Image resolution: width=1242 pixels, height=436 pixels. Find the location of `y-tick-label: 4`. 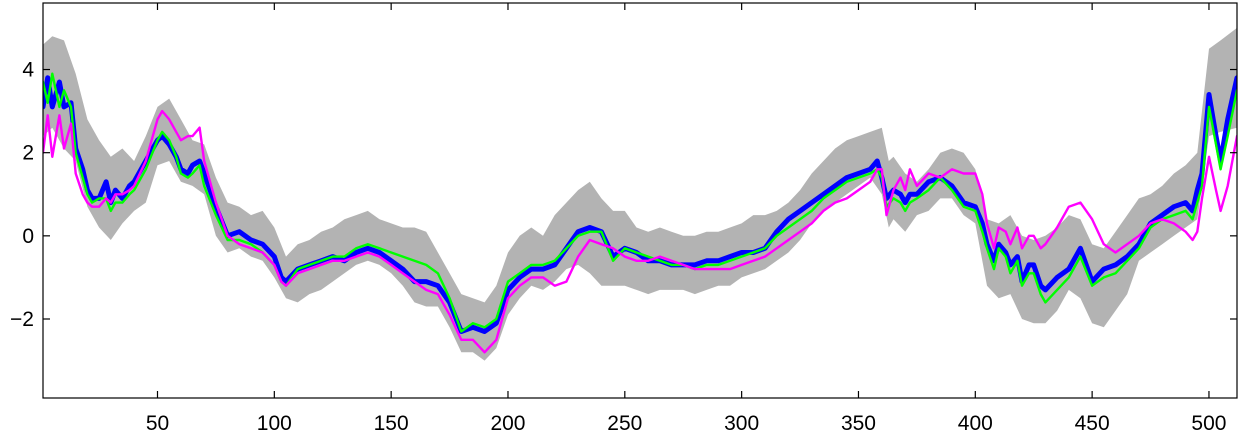

y-tick-label: 4 is located at coordinates (28, 70).